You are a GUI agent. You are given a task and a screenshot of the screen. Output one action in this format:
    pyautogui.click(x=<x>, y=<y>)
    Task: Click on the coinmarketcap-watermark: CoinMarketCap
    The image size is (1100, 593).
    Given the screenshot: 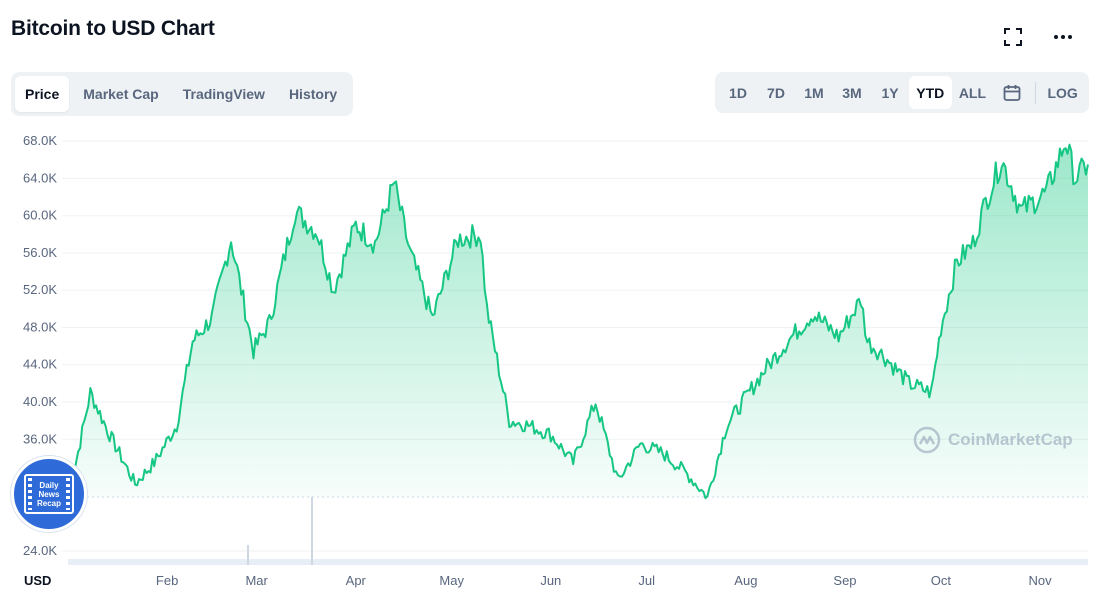 What is the action you would take?
    pyautogui.click(x=993, y=440)
    